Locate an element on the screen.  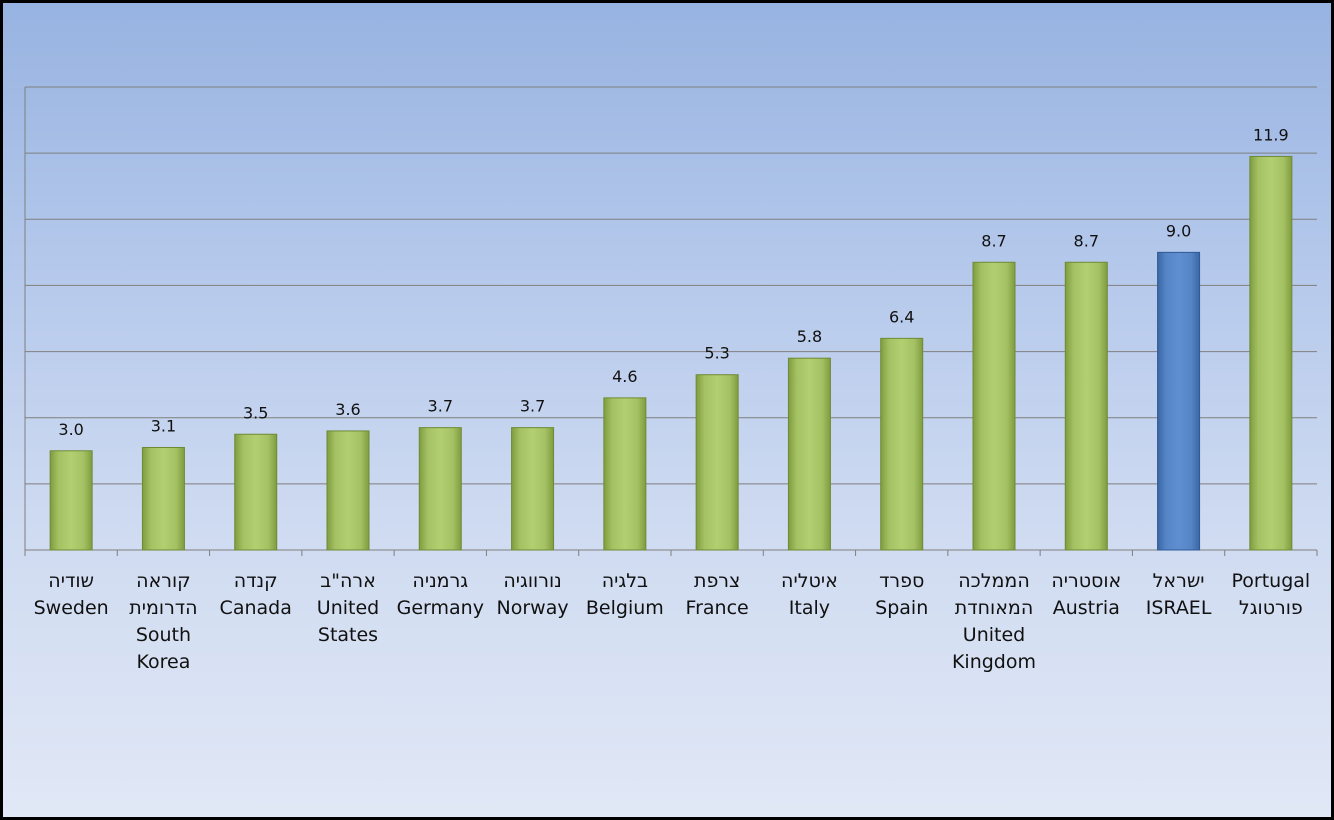
category-label: המאוחדת is located at coordinates (994, 608).